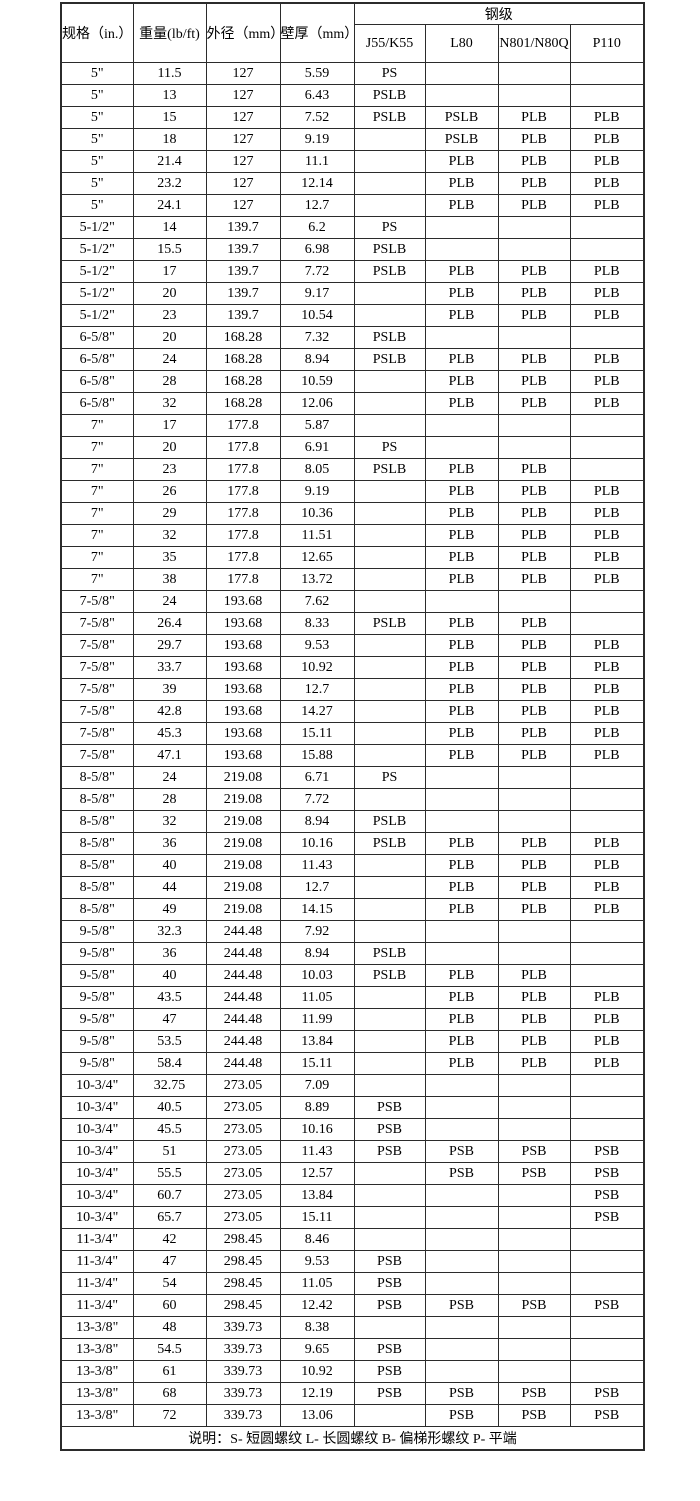  Describe the element at coordinates (169, 1393) in the screenshot. I see `cell-weight: 68` at that location.